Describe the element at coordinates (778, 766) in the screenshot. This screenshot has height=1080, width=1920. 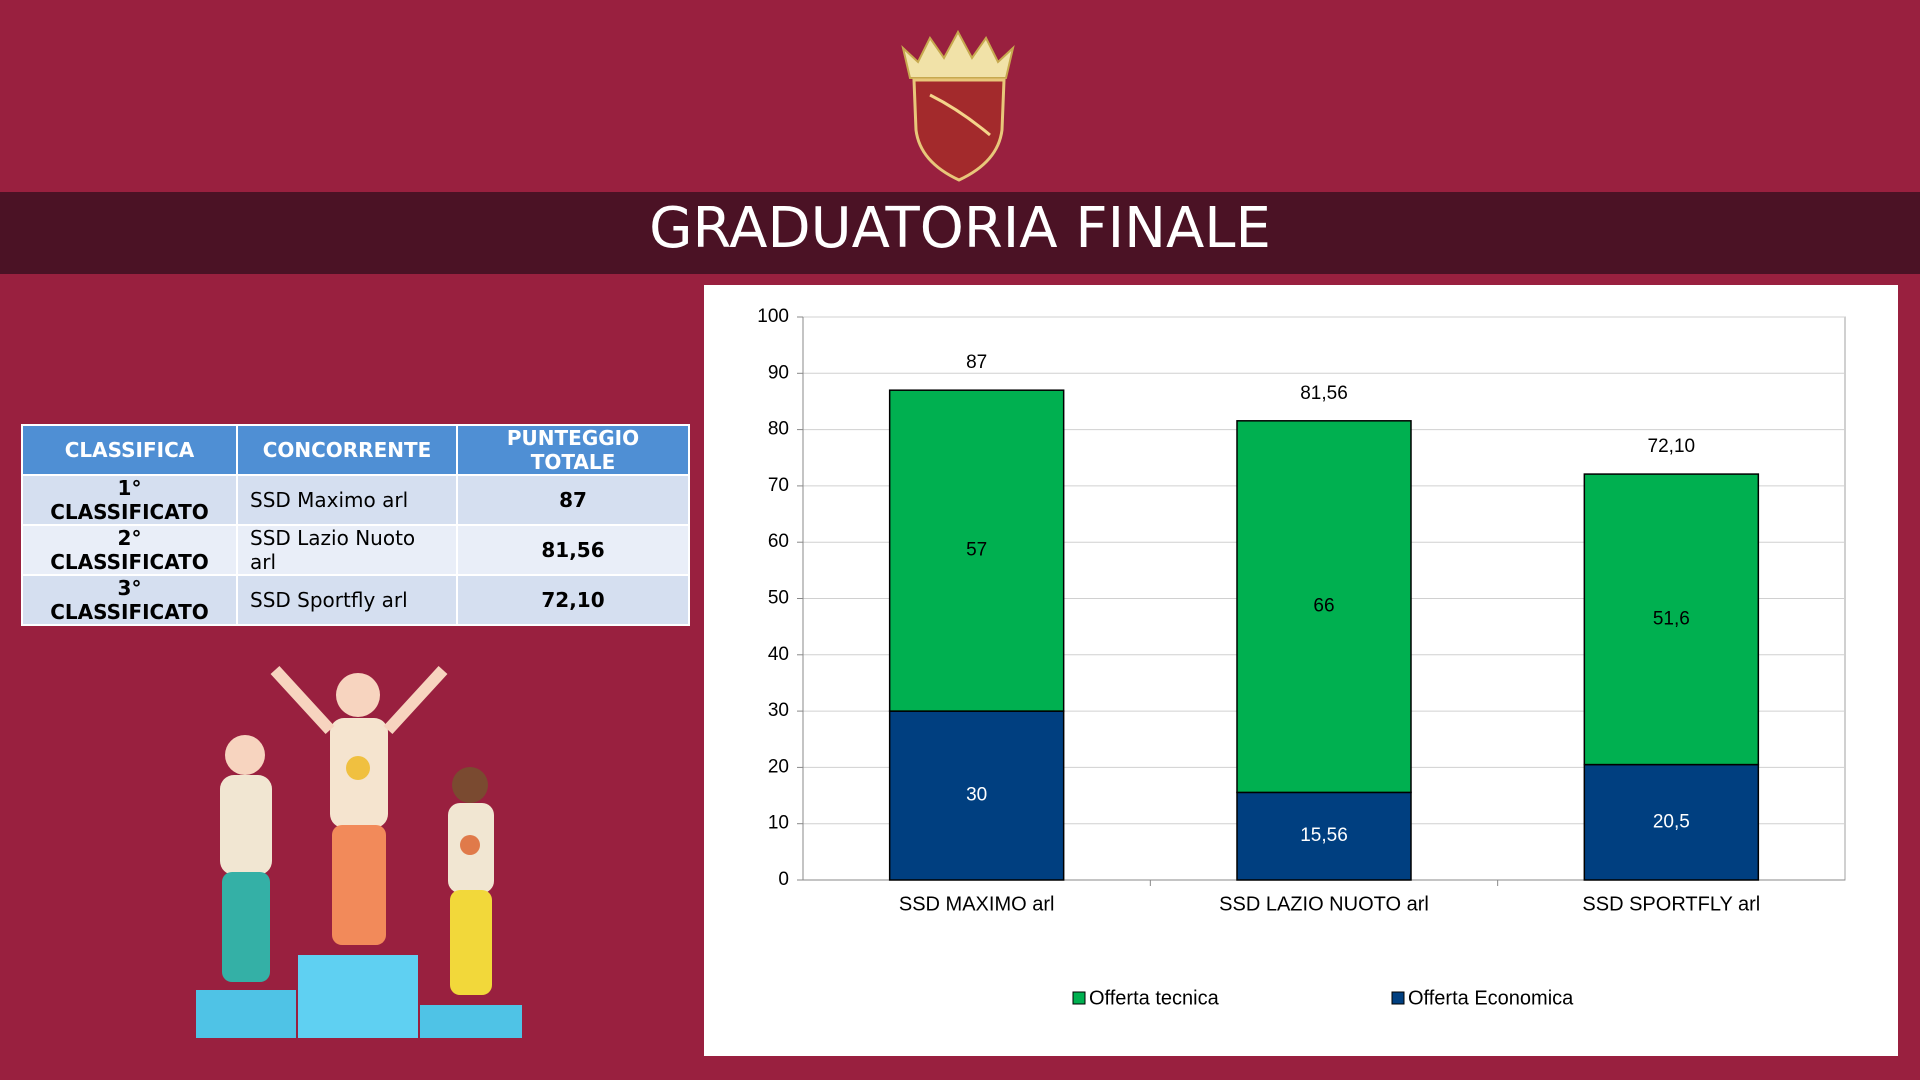
I see `y-tick-label: 20` at that location.